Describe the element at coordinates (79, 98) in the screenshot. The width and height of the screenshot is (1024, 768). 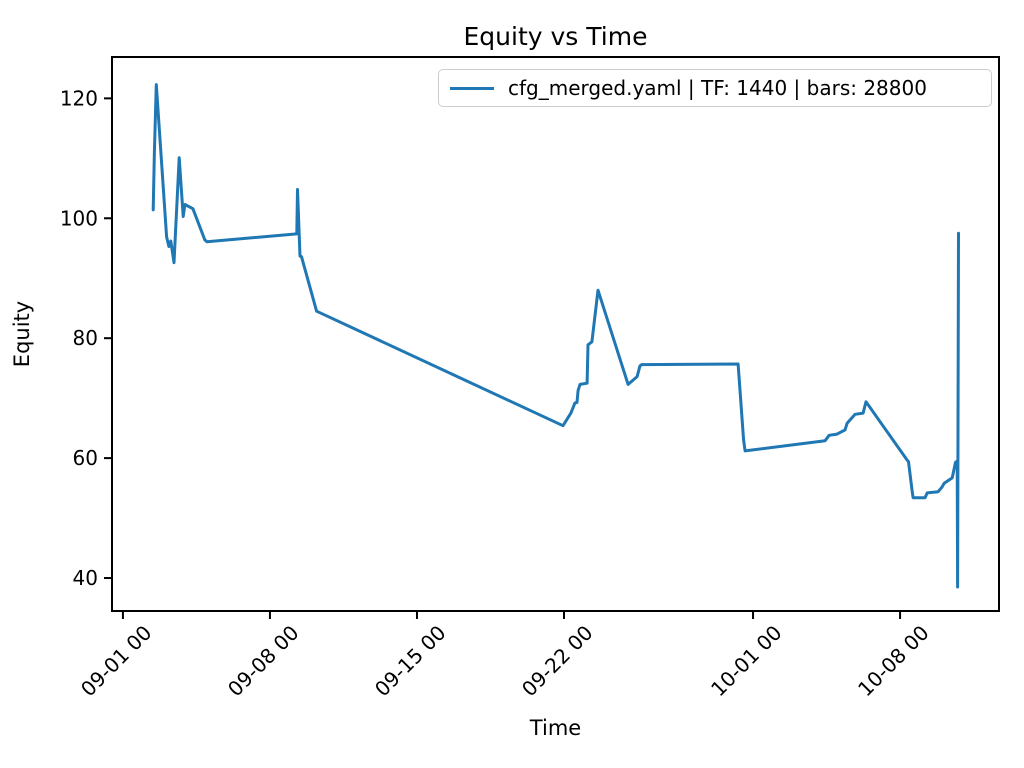
I see `y-tick-label: 120` at that location.